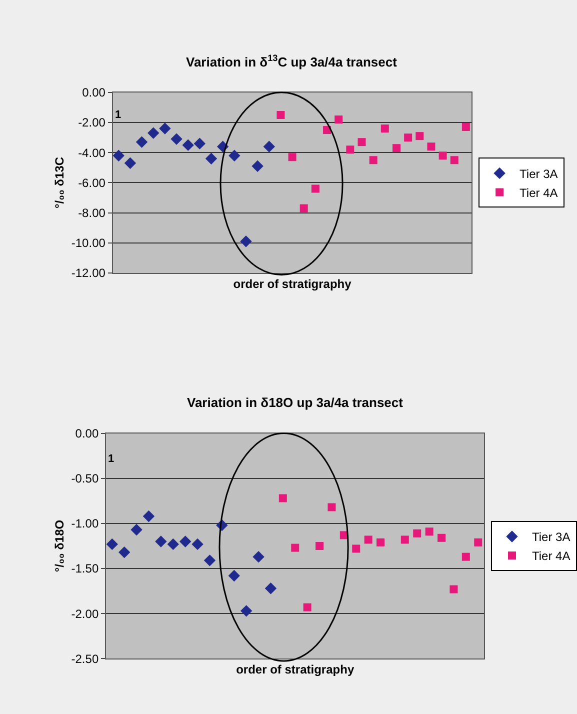  Describe the element at coordinates (85, 479) in the screenshot. I see `y-tick-label: -0.50` at that location.